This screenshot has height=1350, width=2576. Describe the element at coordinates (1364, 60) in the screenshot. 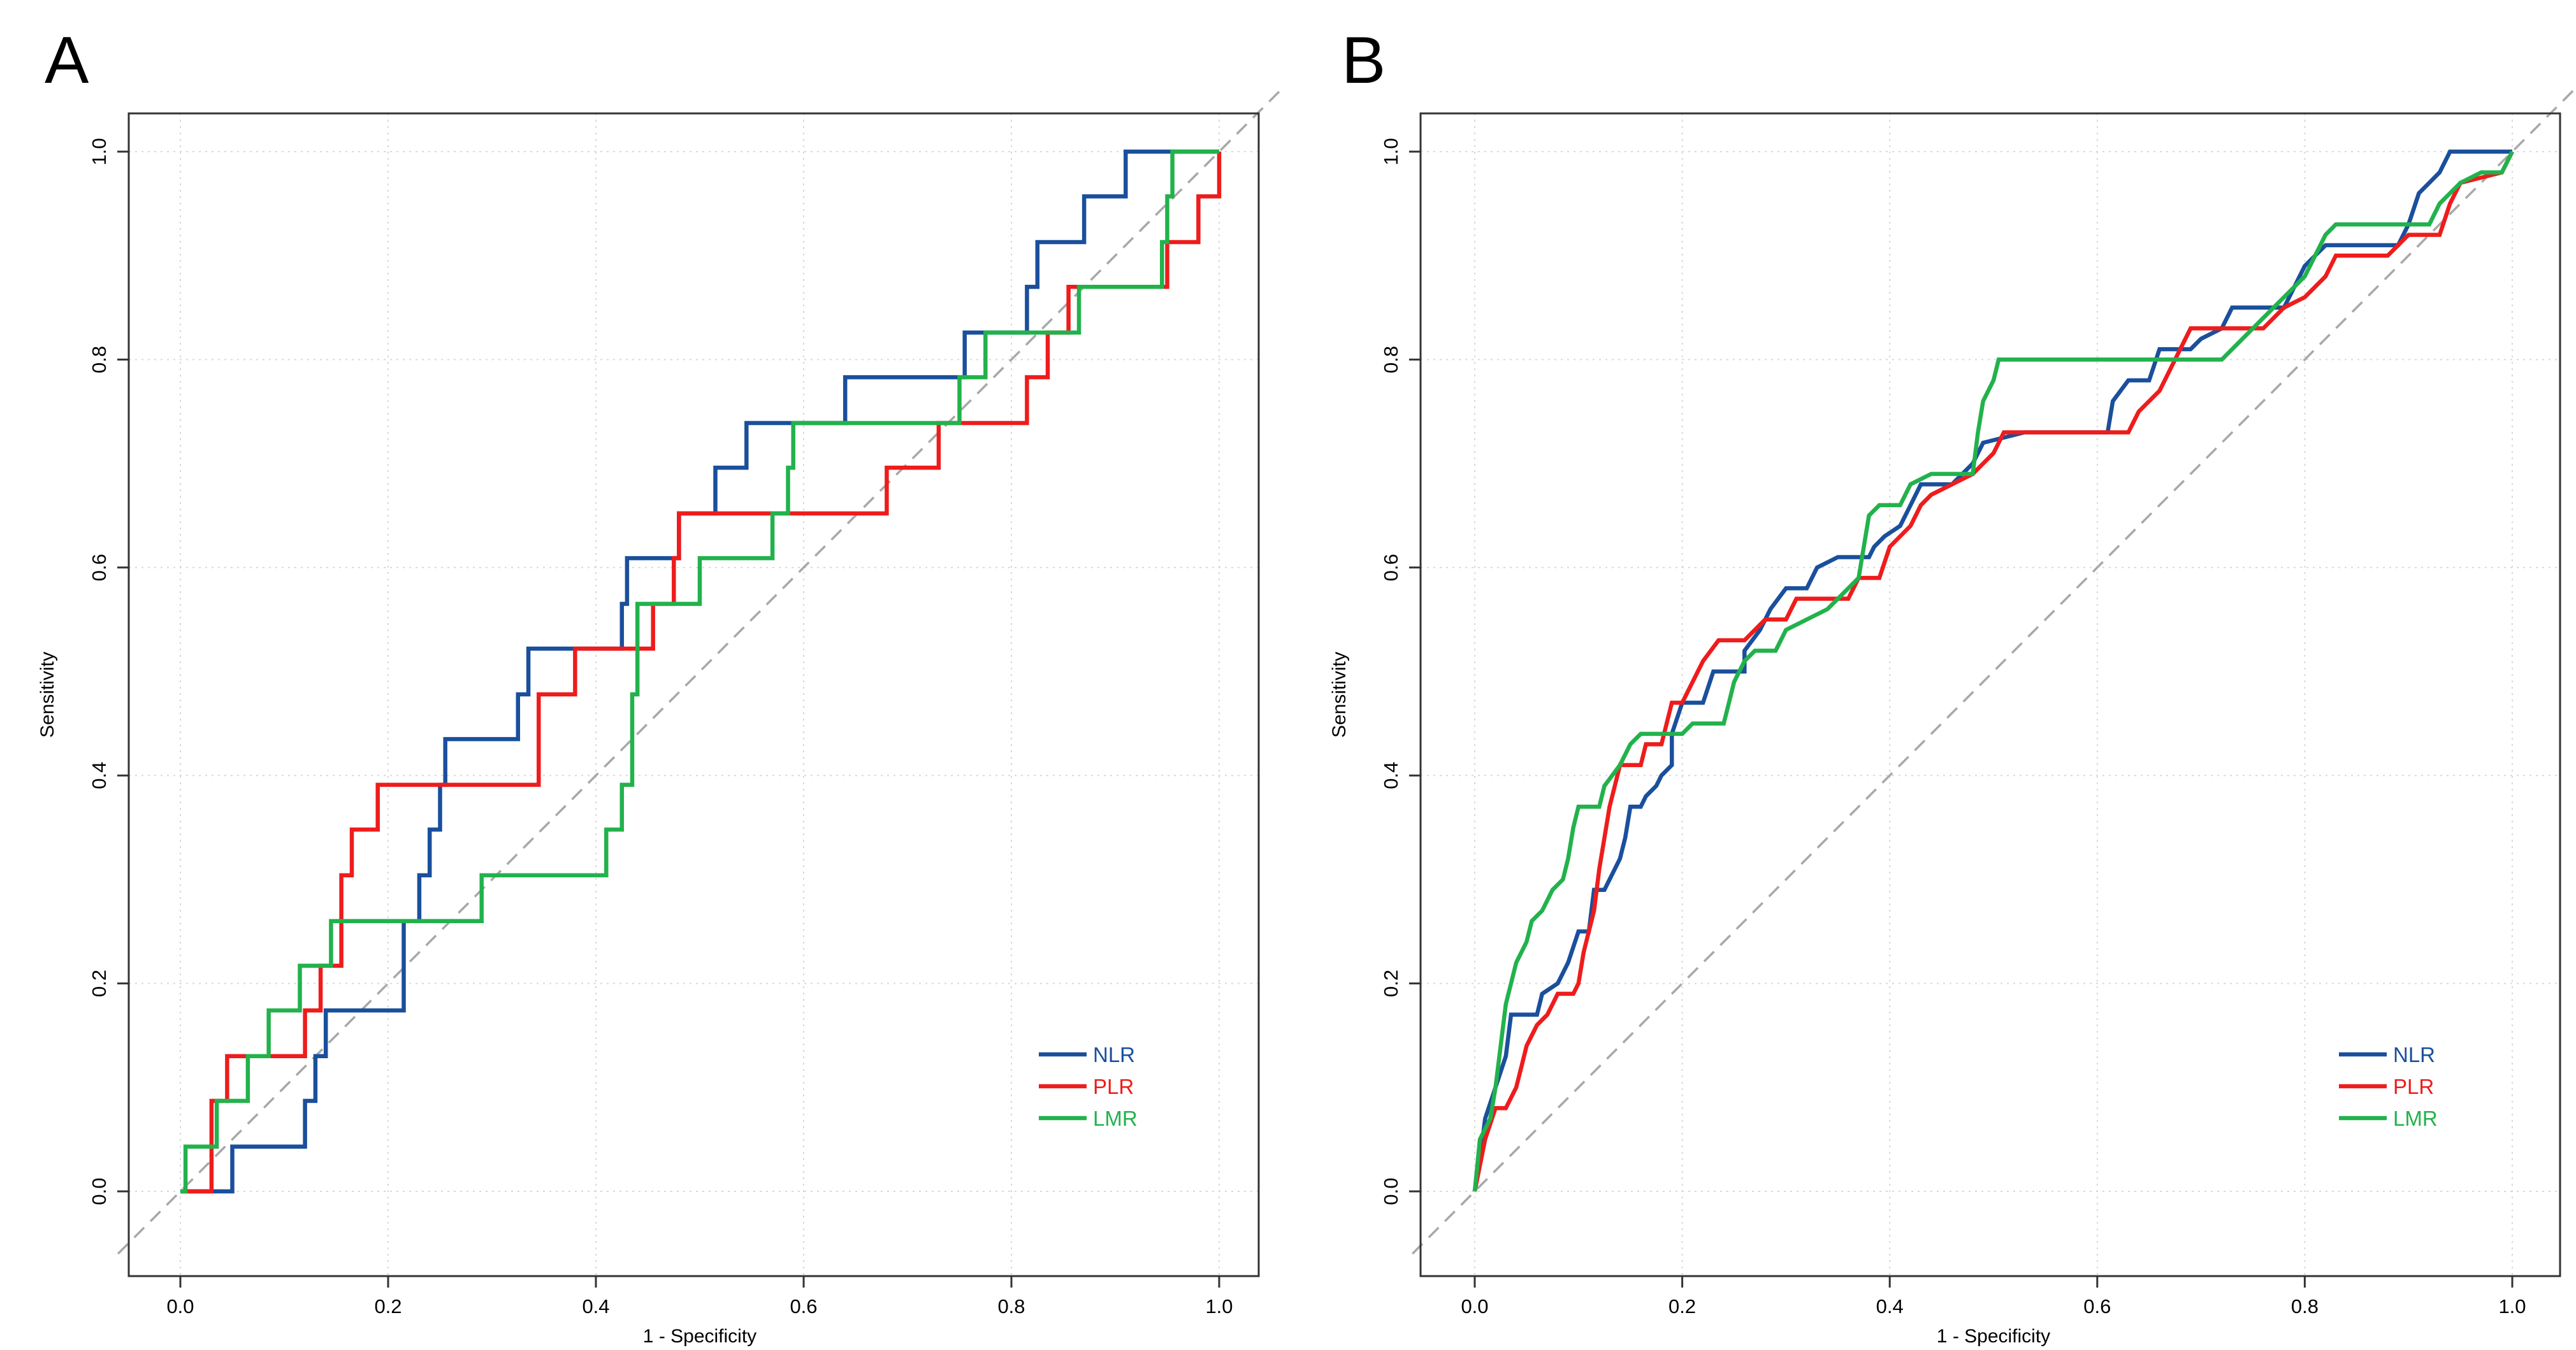

I see `panel-label: B` at that location.